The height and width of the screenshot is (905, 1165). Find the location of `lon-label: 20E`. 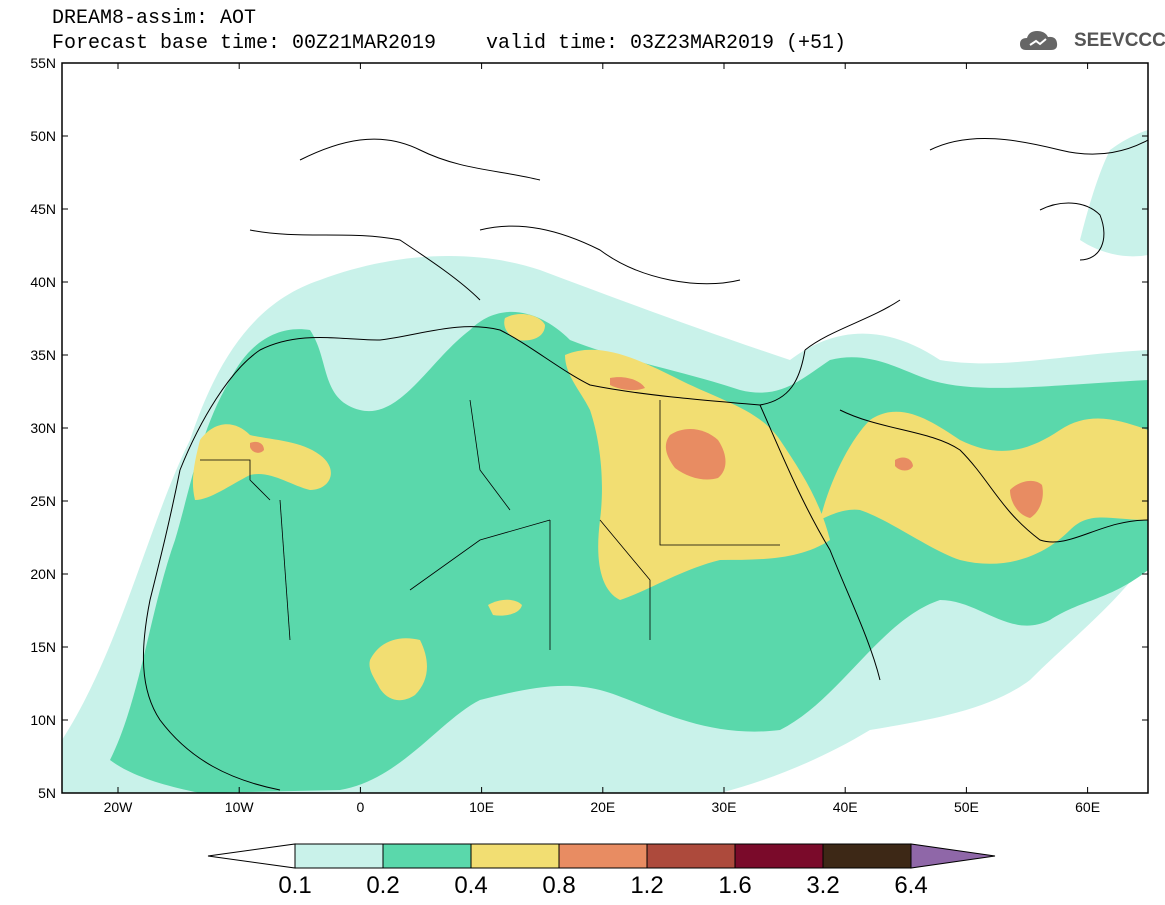

lon-label: 20E is located at coordinates (602, 807).